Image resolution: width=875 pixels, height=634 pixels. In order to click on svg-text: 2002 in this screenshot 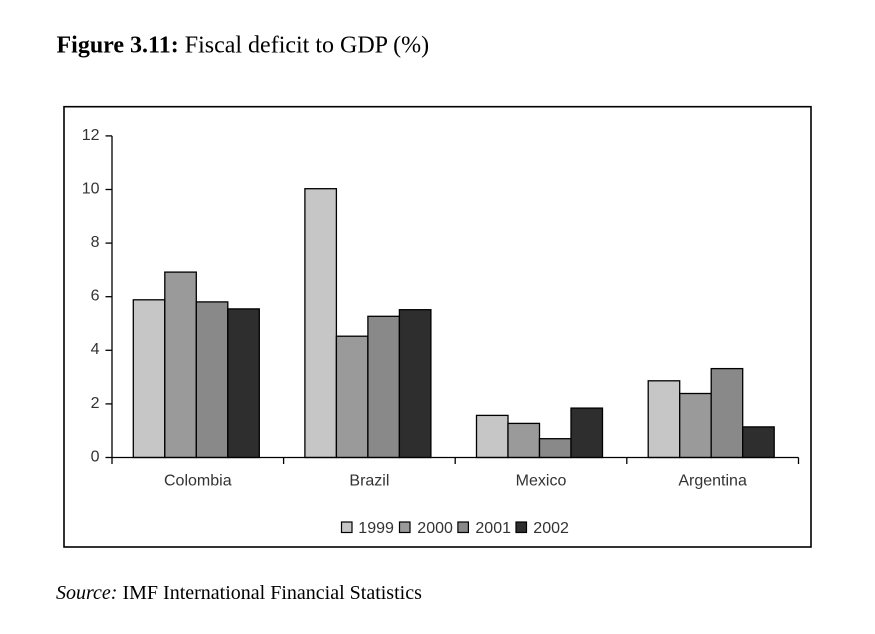, I will do `click(551, 528)`.